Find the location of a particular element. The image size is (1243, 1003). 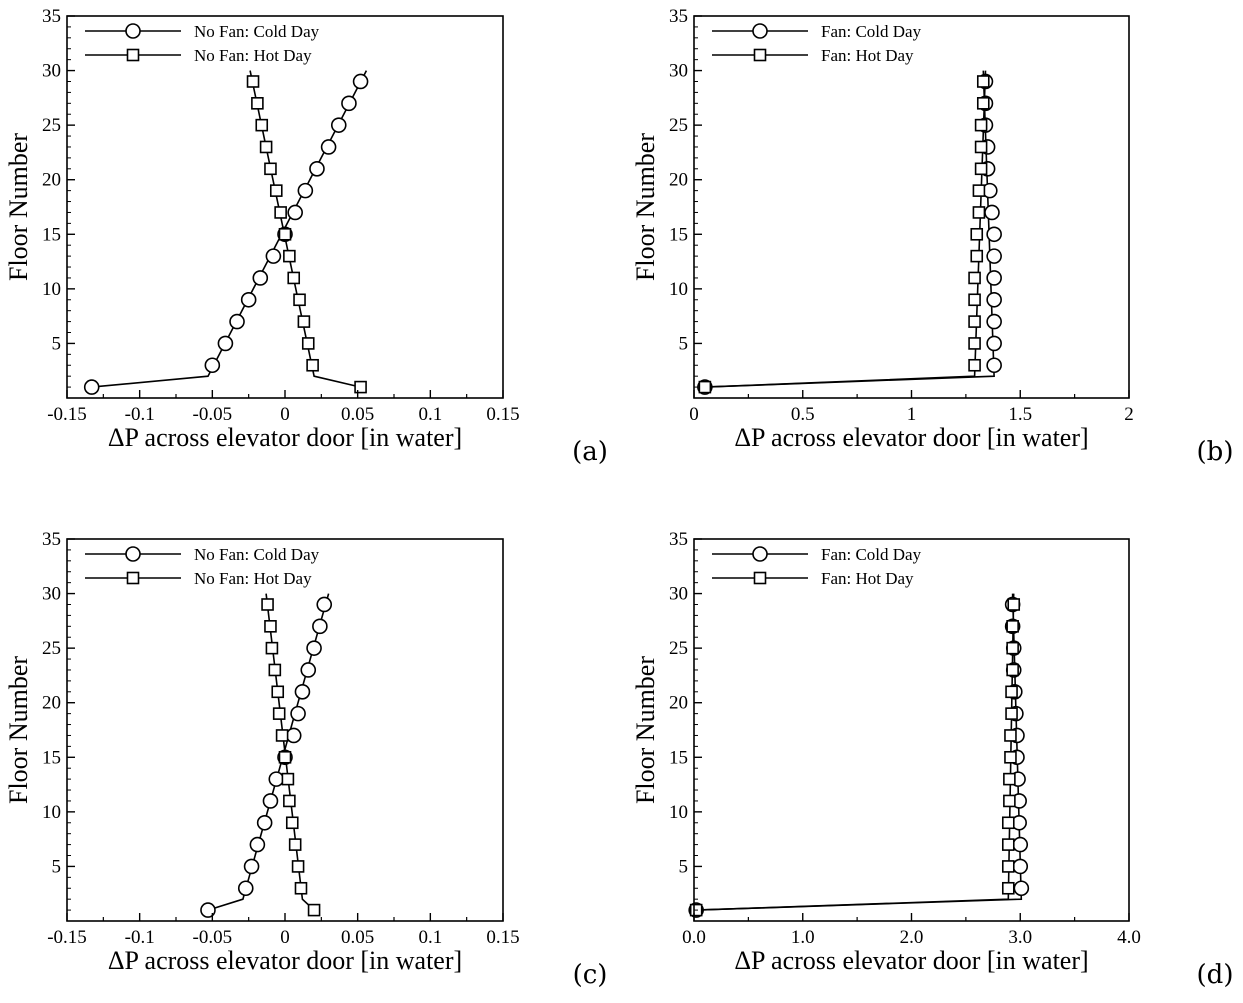

legend: No Fan: Cold Day No Fan: Hot Day is located at coordinates (202, 566).